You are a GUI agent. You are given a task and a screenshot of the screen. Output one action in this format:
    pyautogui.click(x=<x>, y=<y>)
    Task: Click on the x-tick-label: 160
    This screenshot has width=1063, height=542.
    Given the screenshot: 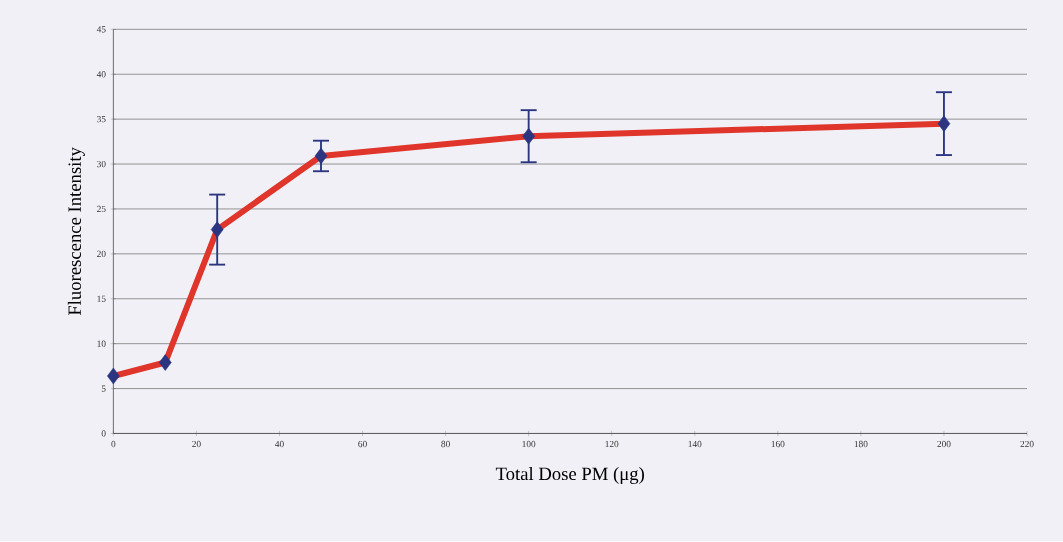 What is the action you would take?
    pyautogui.click(x=778, y=444)
    